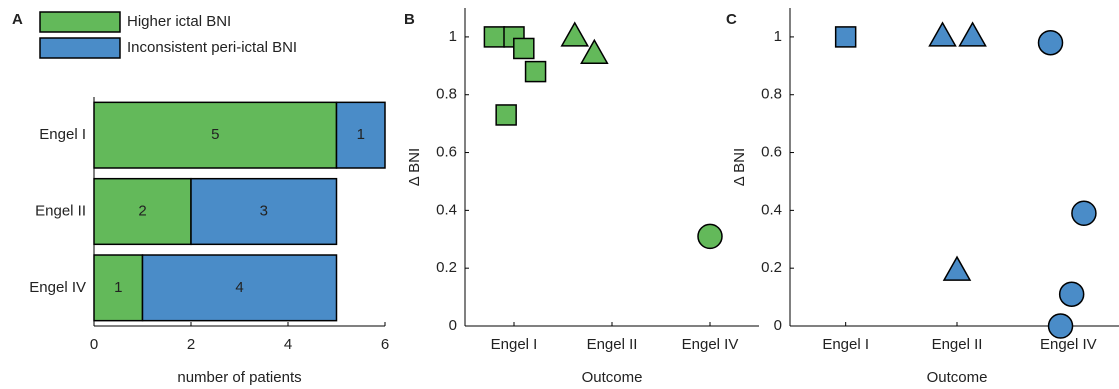 This screenshot has height=389, width=1119. What do you see at coordinates (17, 19) in the screenshot?
I see `panel-label: A` at bounding box center [17, 19].